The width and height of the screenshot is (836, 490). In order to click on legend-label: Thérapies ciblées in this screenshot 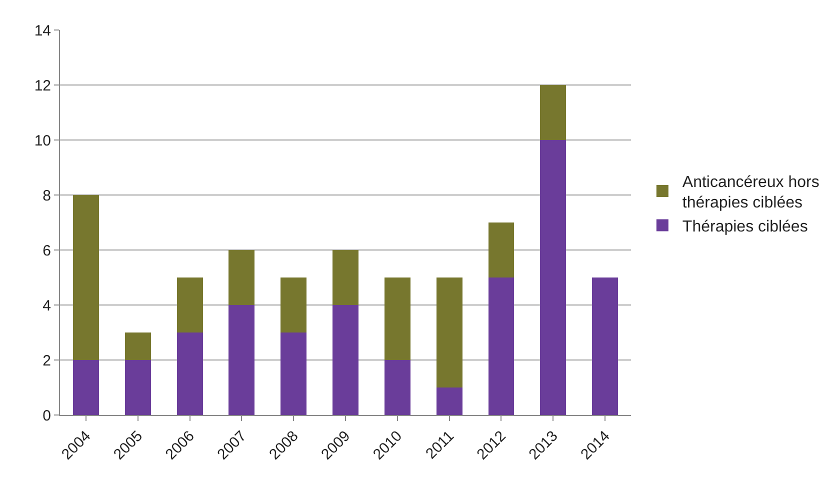, I will do `click(745, 227)`.